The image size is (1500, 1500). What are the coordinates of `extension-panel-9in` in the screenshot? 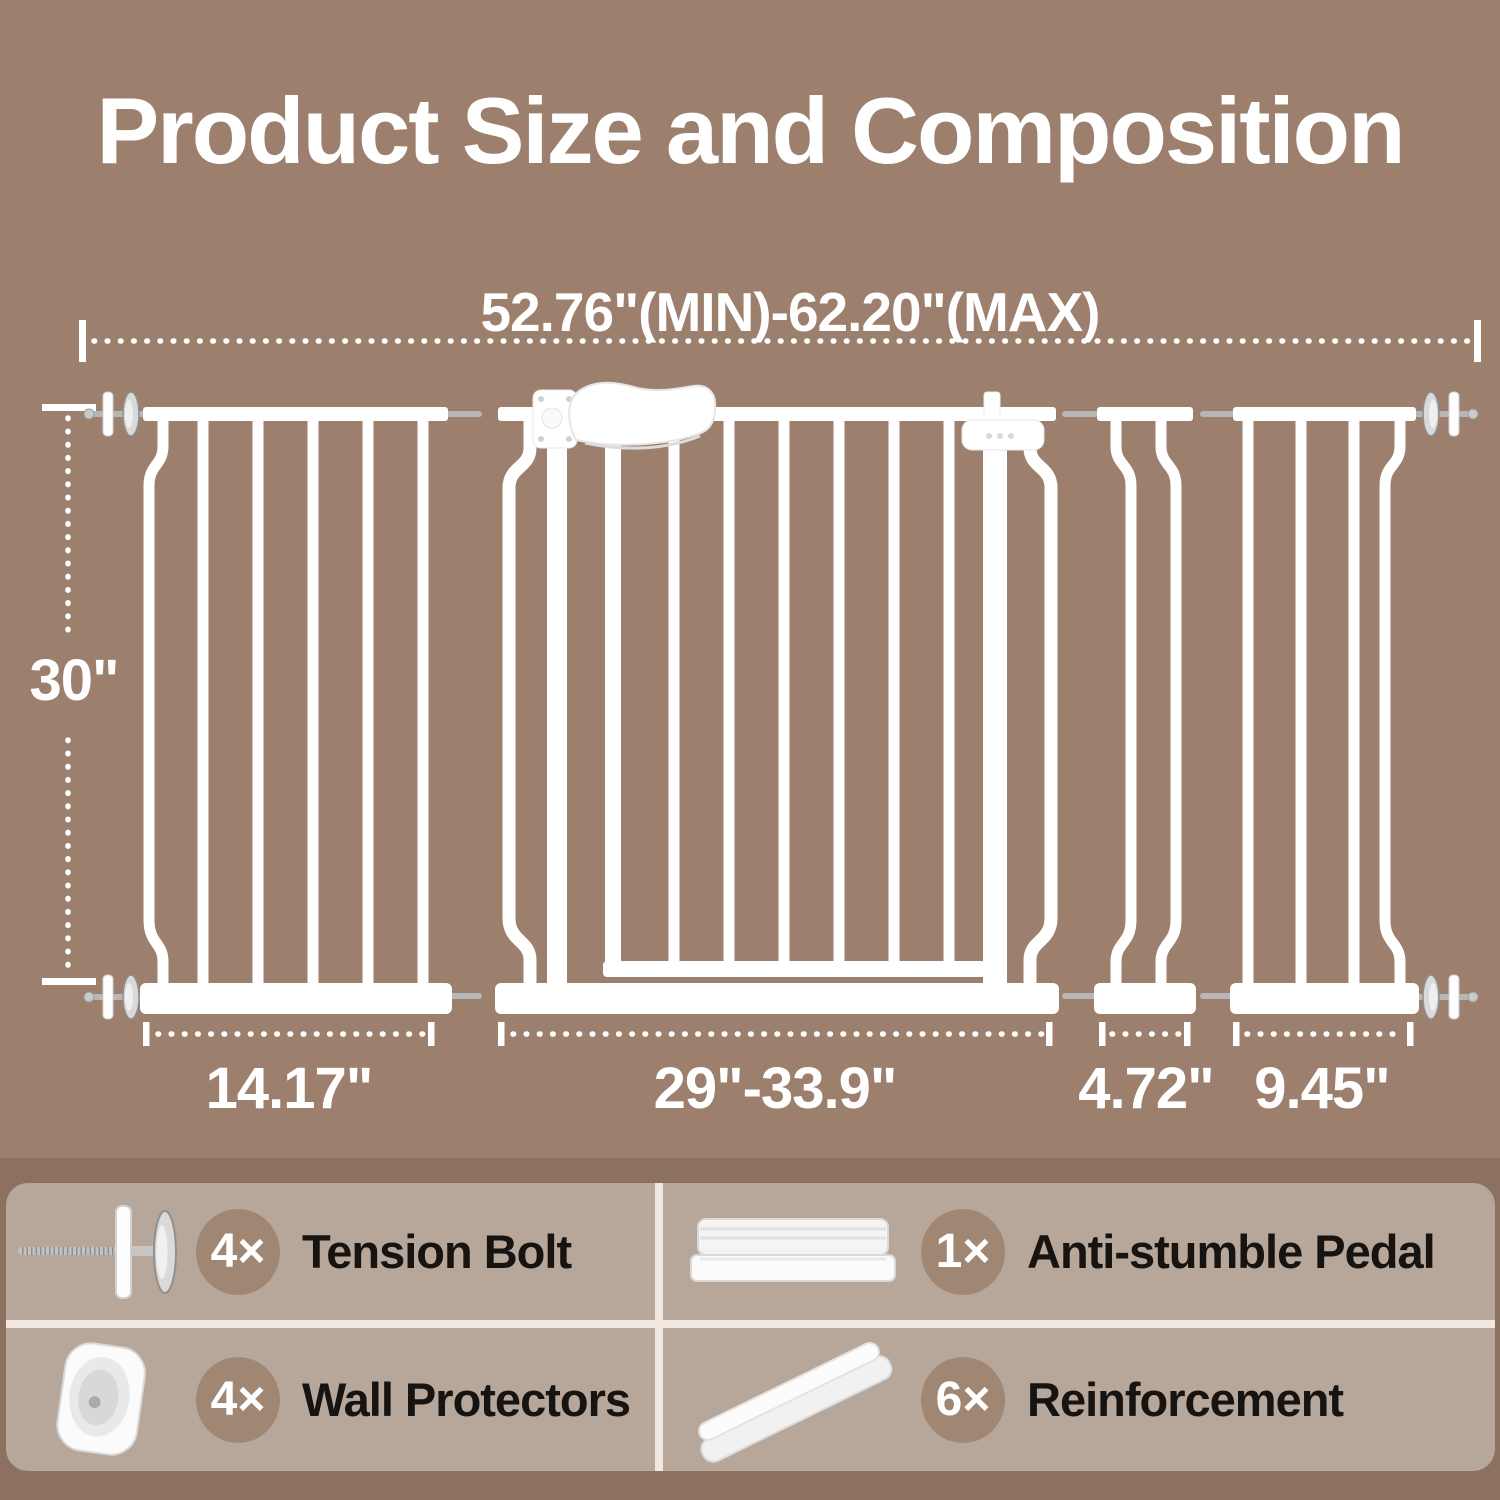 It's located at (1324, 710).